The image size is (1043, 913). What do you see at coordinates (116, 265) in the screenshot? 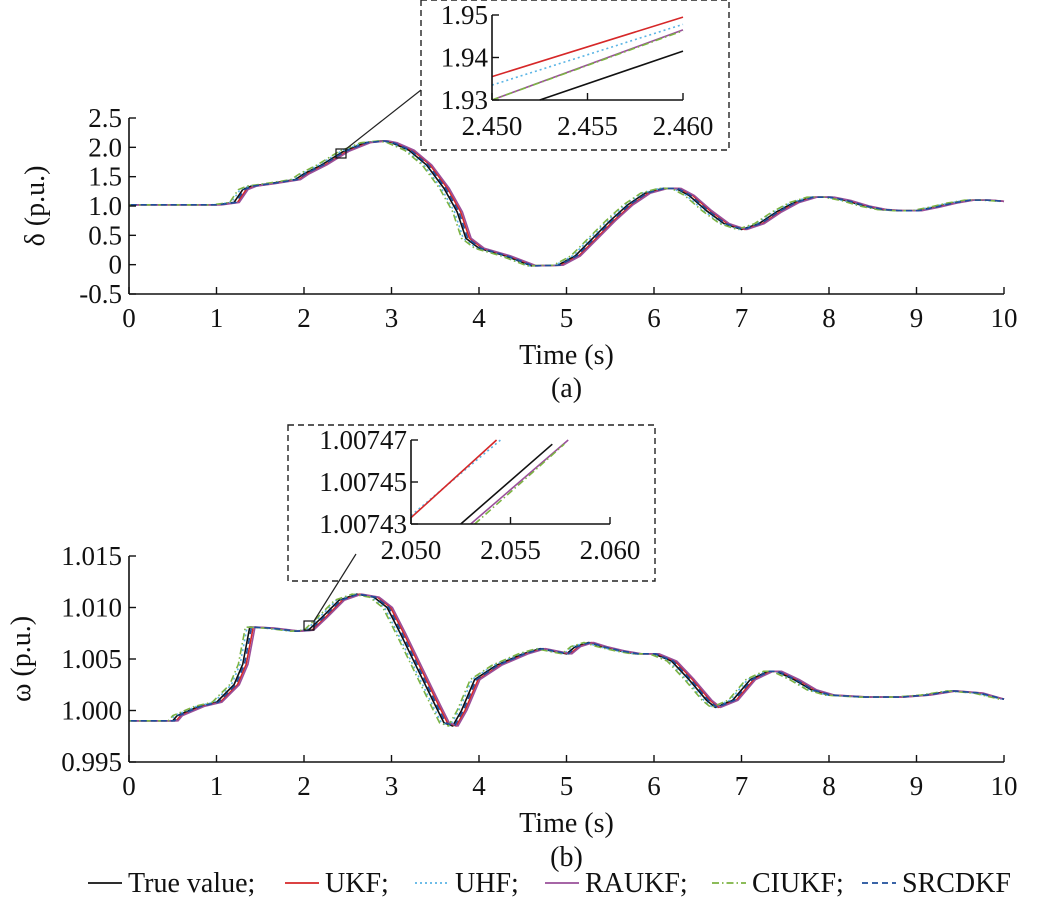
I see `y-tick-label: 0` at bounding box center [116, 265].